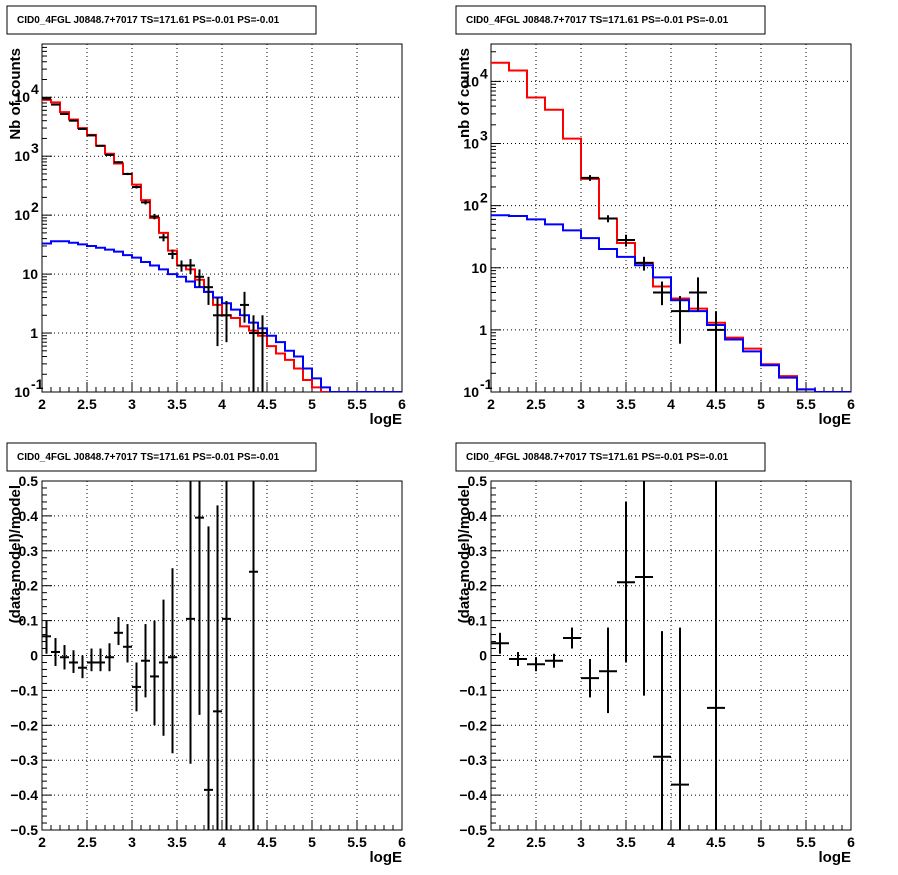 Image resolution: width=898 pixels, height=875 pixels. What do you see at coordinates (464, 93) in the screenshot?
I see `y-axis-label: nb of counts` at bounding box center [464, 93].